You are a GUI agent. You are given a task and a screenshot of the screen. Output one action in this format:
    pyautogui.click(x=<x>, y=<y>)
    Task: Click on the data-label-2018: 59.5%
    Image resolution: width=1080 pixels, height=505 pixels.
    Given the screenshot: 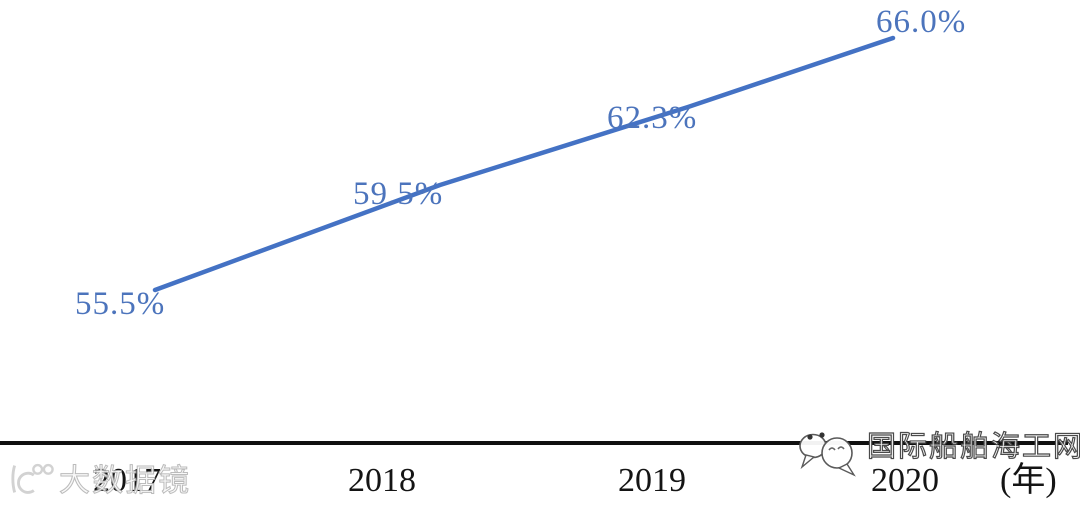 What is the action you would take?
    pyautogui.click(x=398, y=194)
    